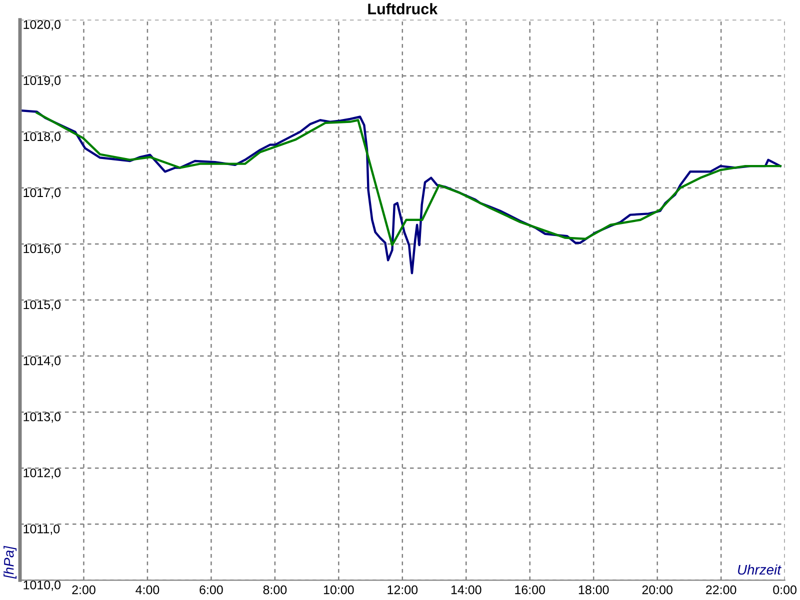  Describe the element at coordinates (148, 589) in the screenshot. I see `x-tick-label: 4:00` at that location.